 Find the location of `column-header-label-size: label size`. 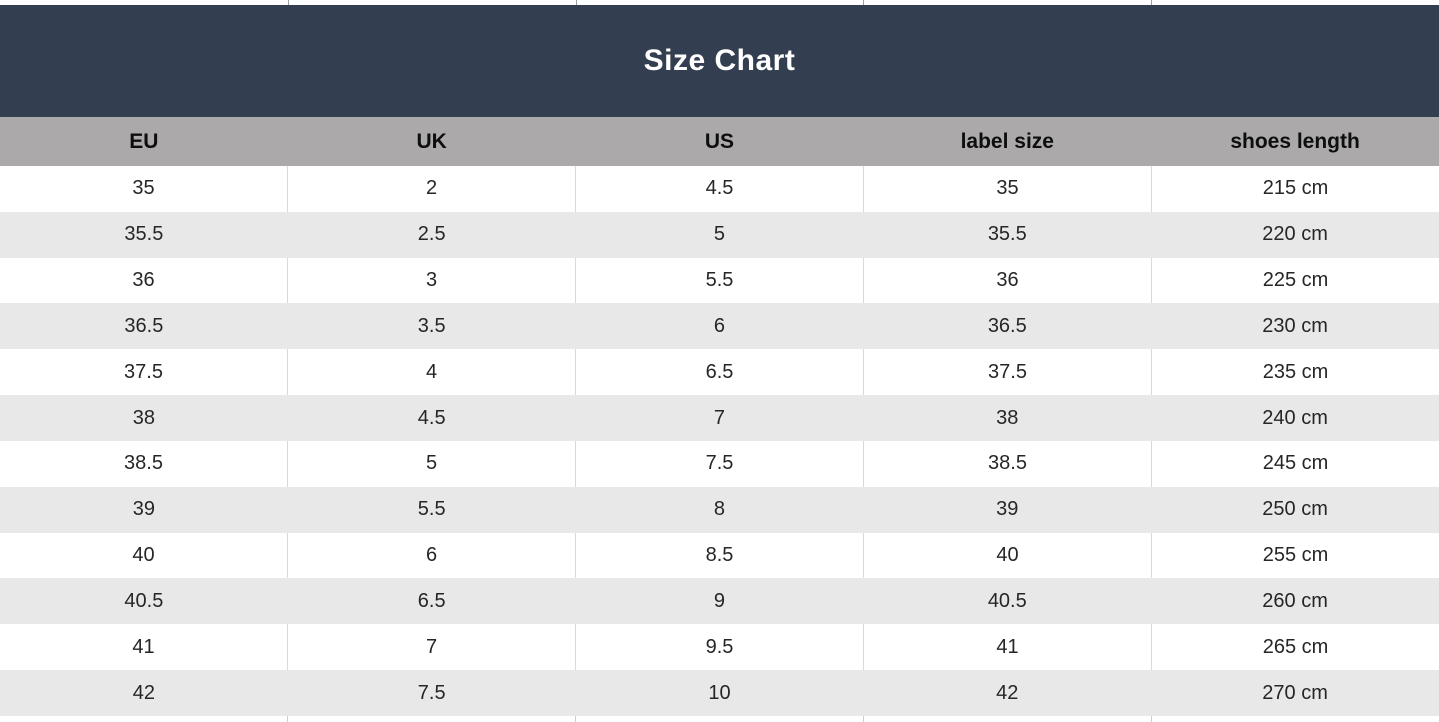

column-header-label-size: label size is located at coordinates (1007, 141).